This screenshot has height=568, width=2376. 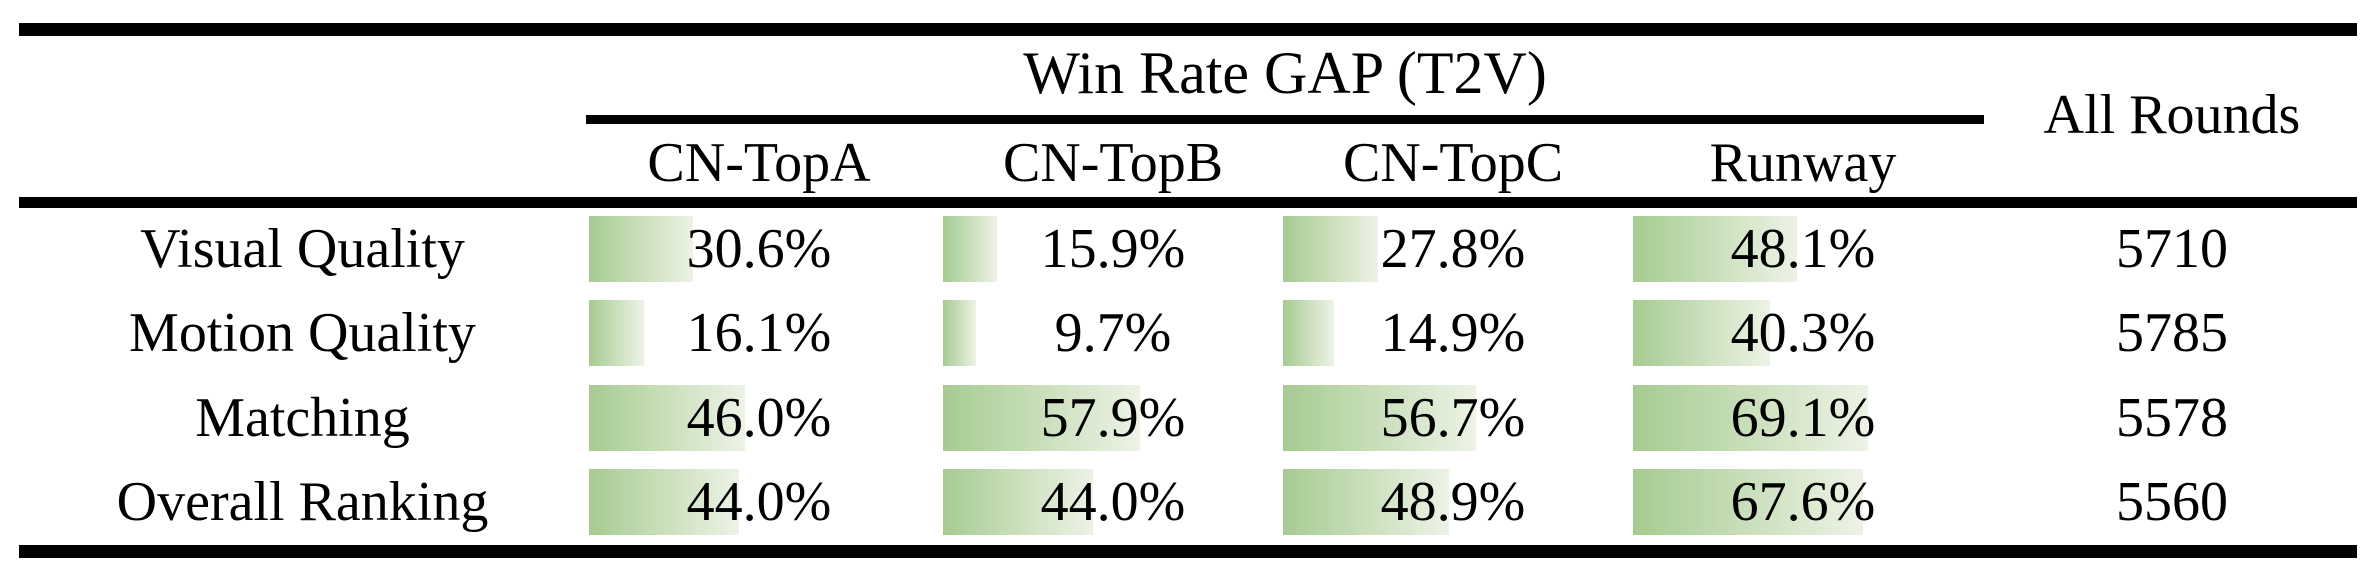 What do you see at coordinates (302, 333) in the screenshot?
I see `row-label-motion-quality: Motion Quality` at bounding box center [302, 333].